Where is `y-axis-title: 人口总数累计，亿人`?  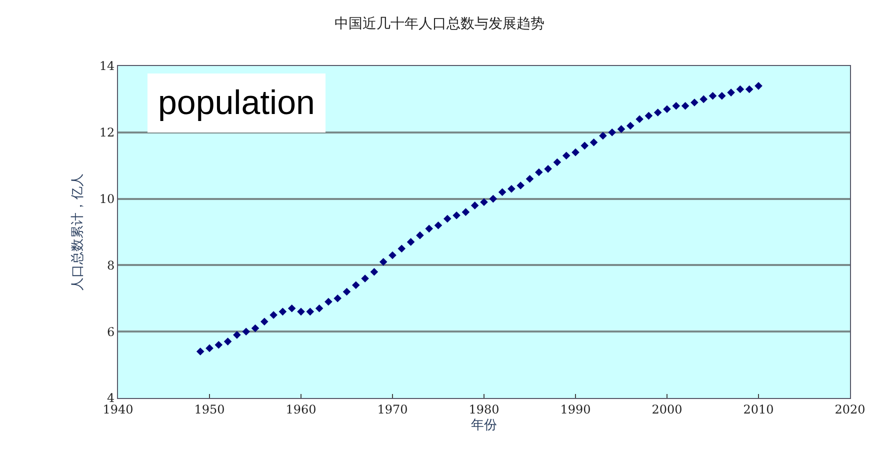
y-axis-title: 人口总数累计，亿人 is located at coordinates (78, 232).